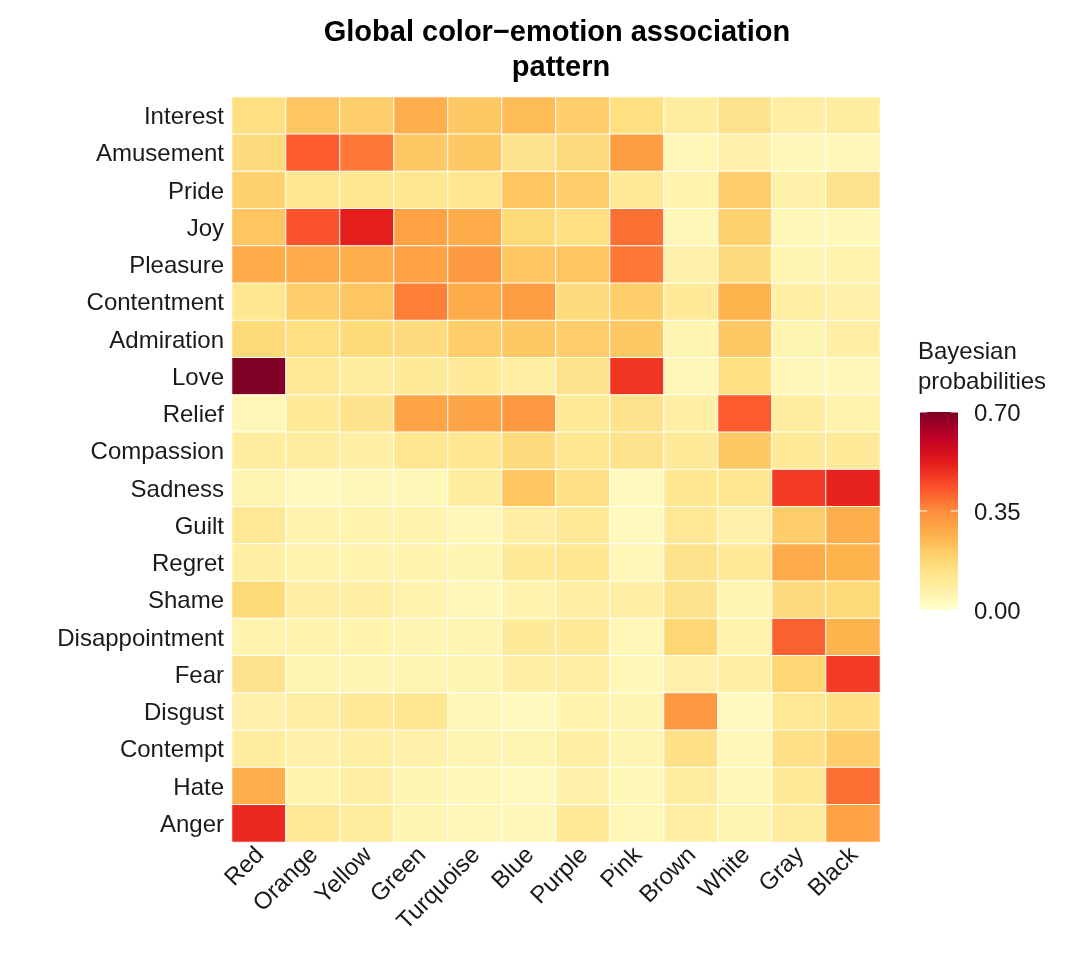  What do you see at coordinates (199, 674) in the screenshot?
I see `y-tick-label: Fear` at bounding box center [199, 674].